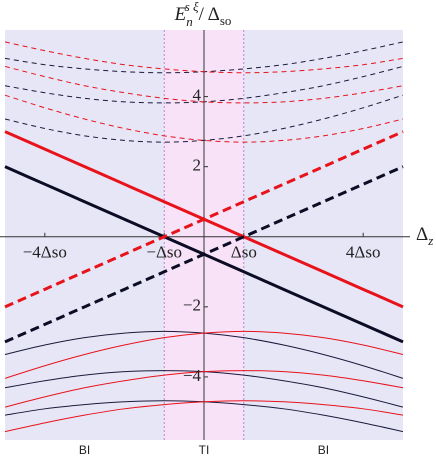 The image size is (436, 459). Describe the element at coordinates (45, 252) in the screenshot. I see `x-tick-label: −4Δso` at that location.